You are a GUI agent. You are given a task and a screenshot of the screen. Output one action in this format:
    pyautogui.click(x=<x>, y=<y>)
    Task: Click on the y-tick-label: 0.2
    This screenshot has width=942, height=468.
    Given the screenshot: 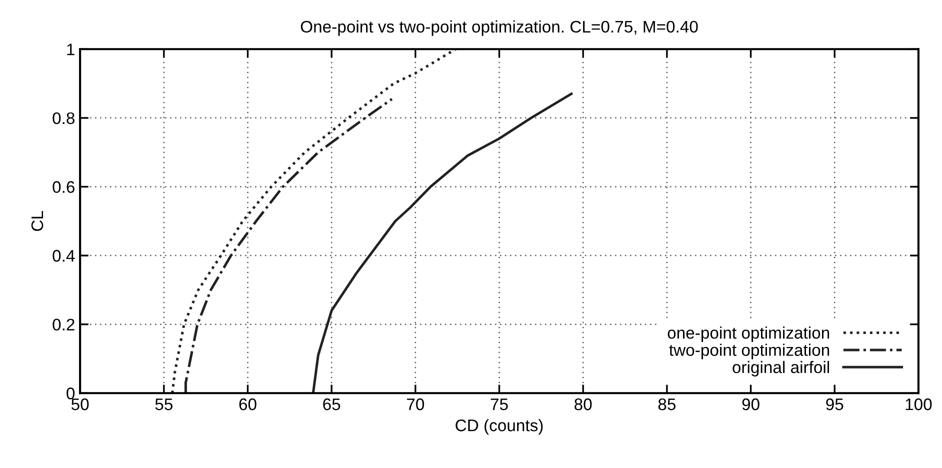 What is the action you would take?
    pyautogui.click(x=63, y=324)
    